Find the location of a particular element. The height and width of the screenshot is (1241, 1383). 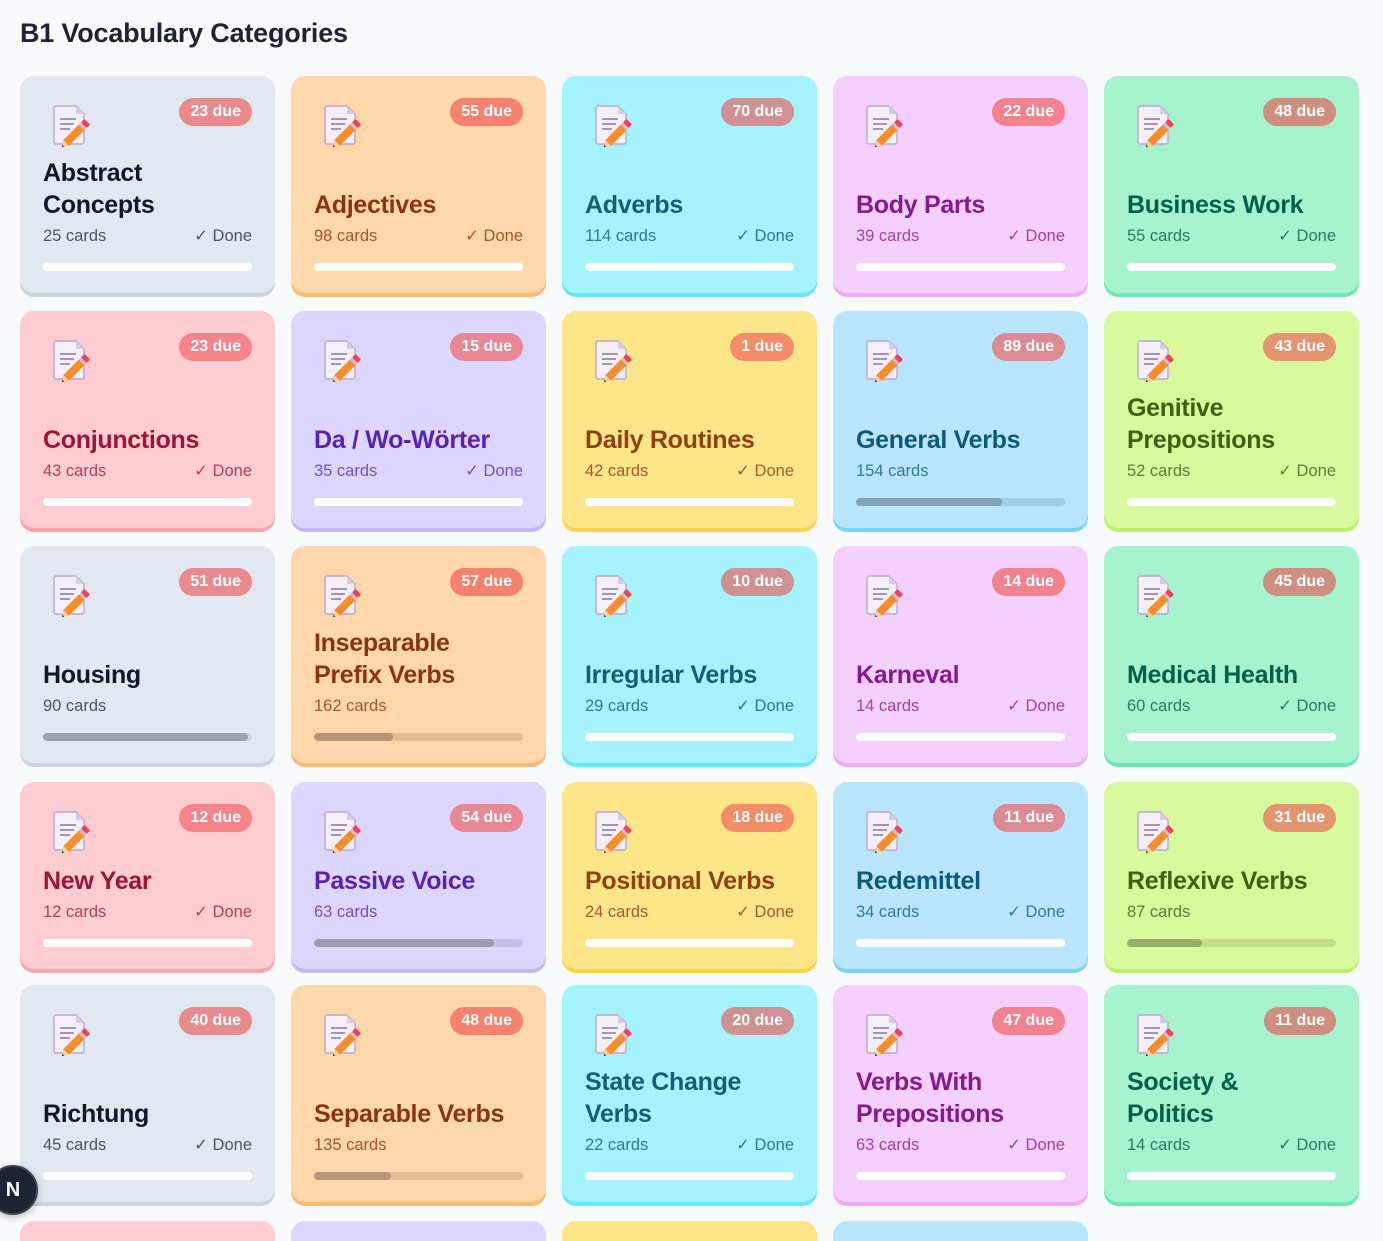

card-meta: 22 cards ✓ Done is located at coordinates (689, 1145).